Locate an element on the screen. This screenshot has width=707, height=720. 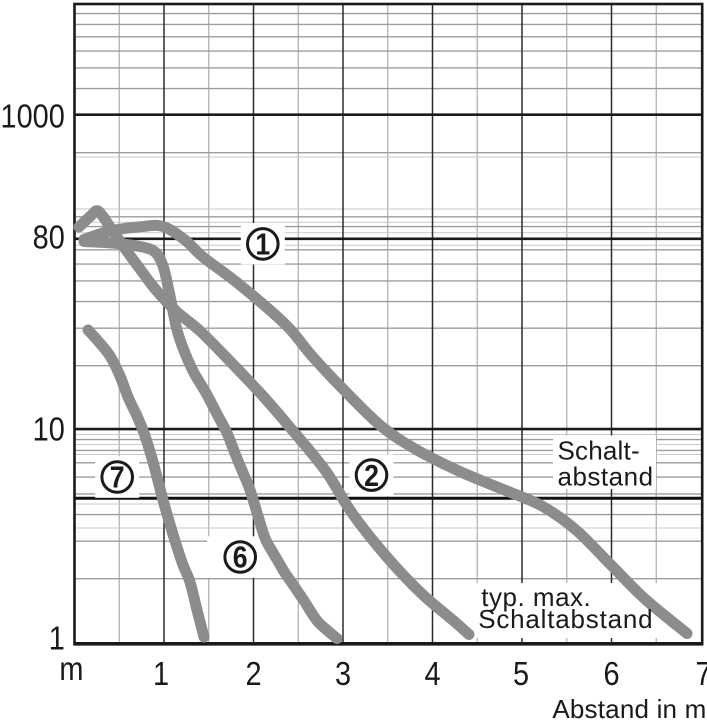
svg-text: 3 is located at coordinates (343, 674).